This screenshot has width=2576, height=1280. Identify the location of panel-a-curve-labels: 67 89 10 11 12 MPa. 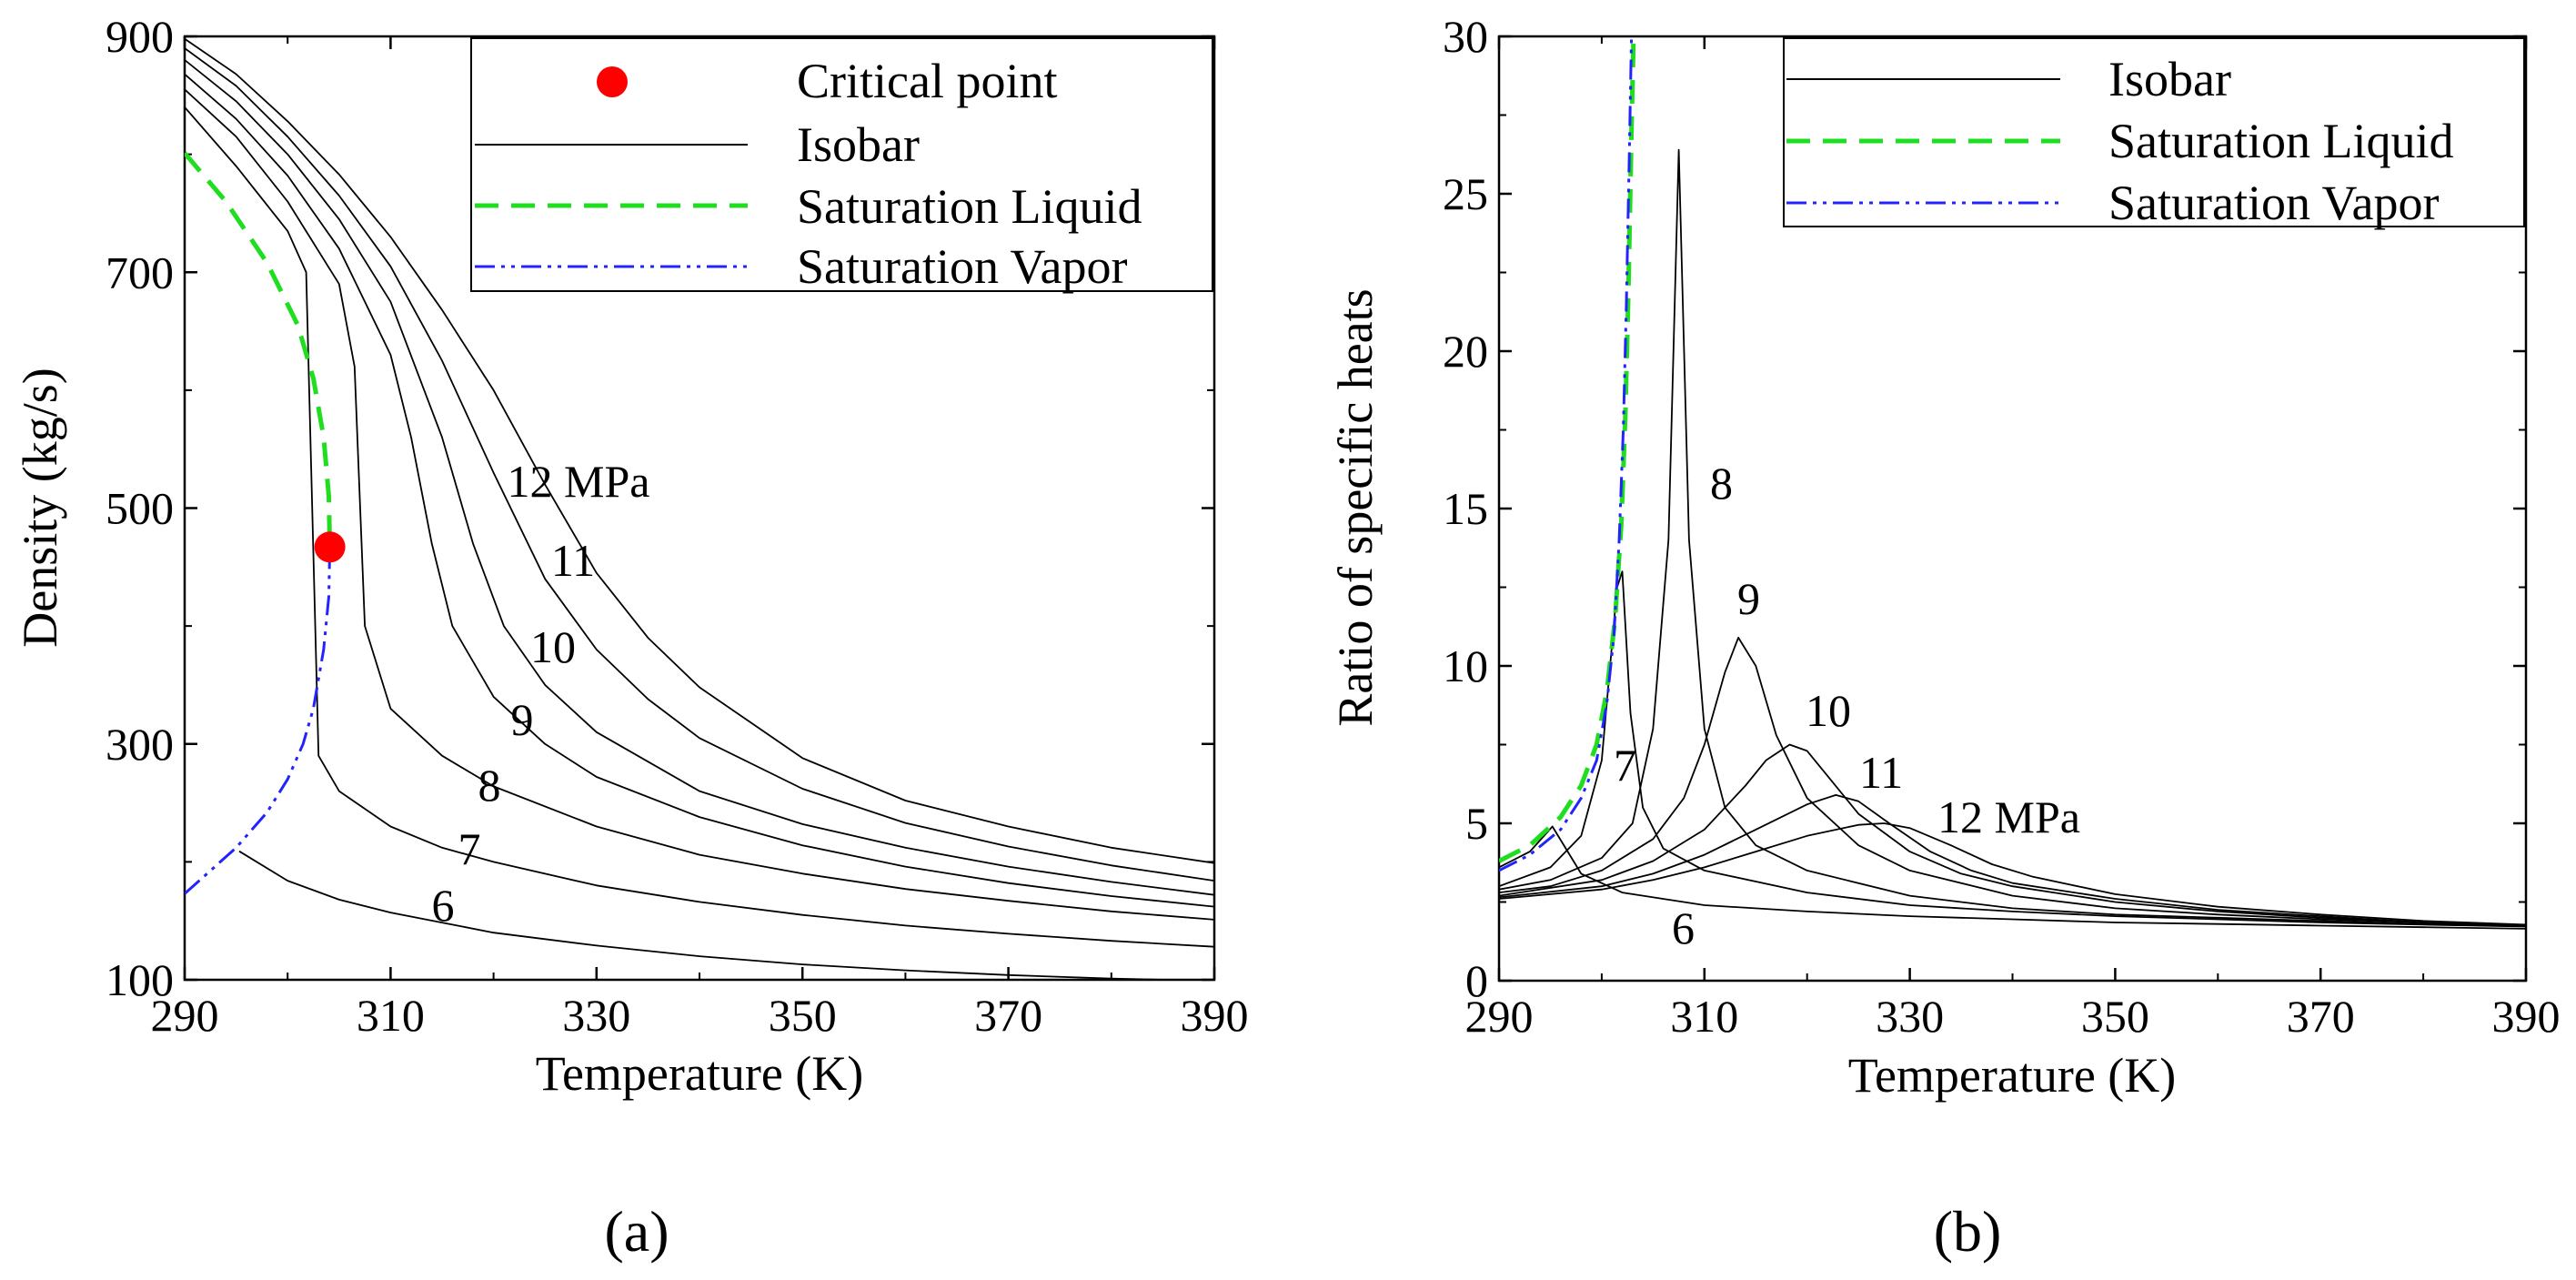
(541, 693).